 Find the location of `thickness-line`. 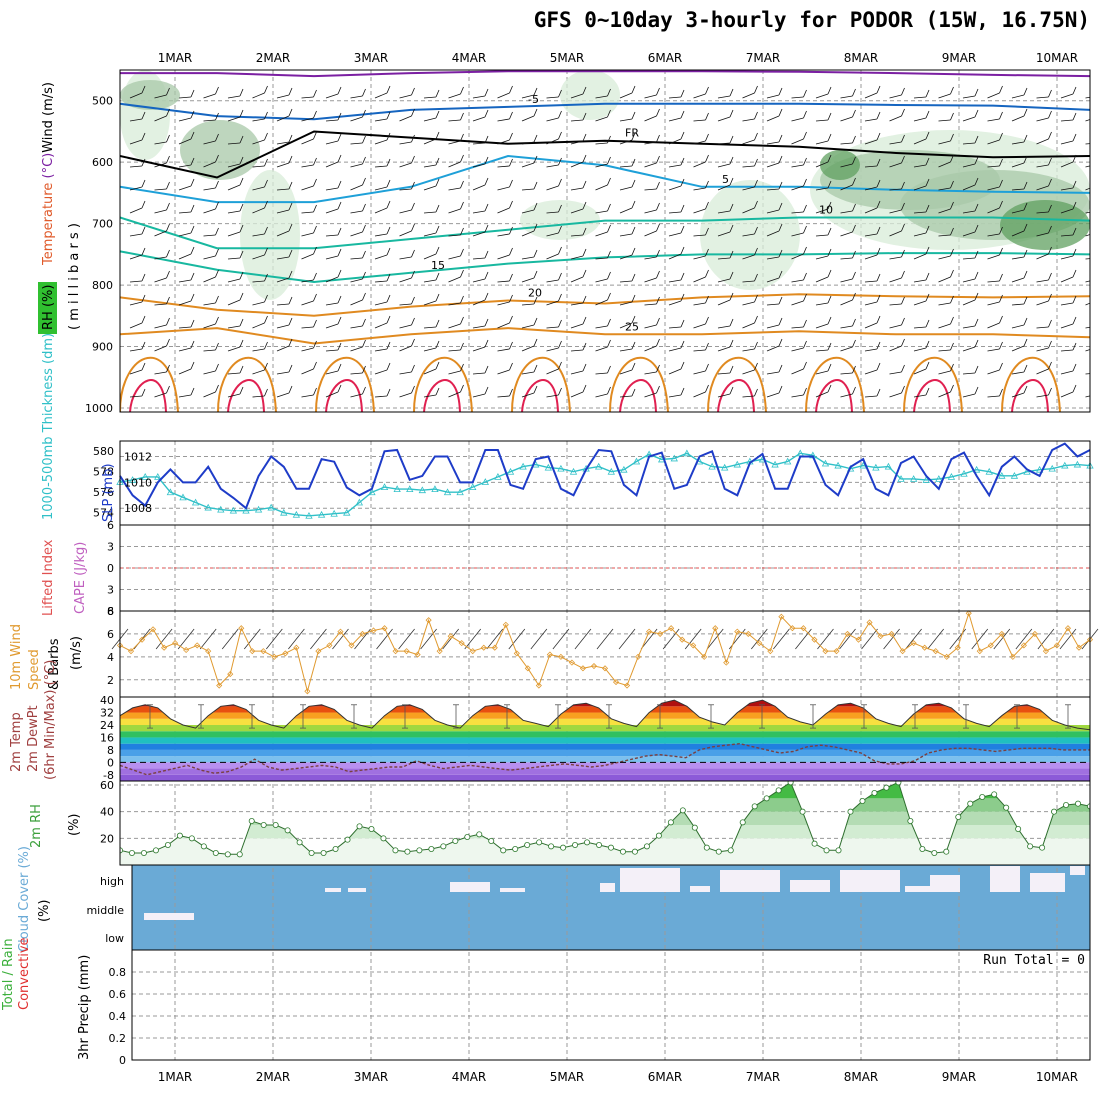

thickness-line is located at coordinates (605, 484).